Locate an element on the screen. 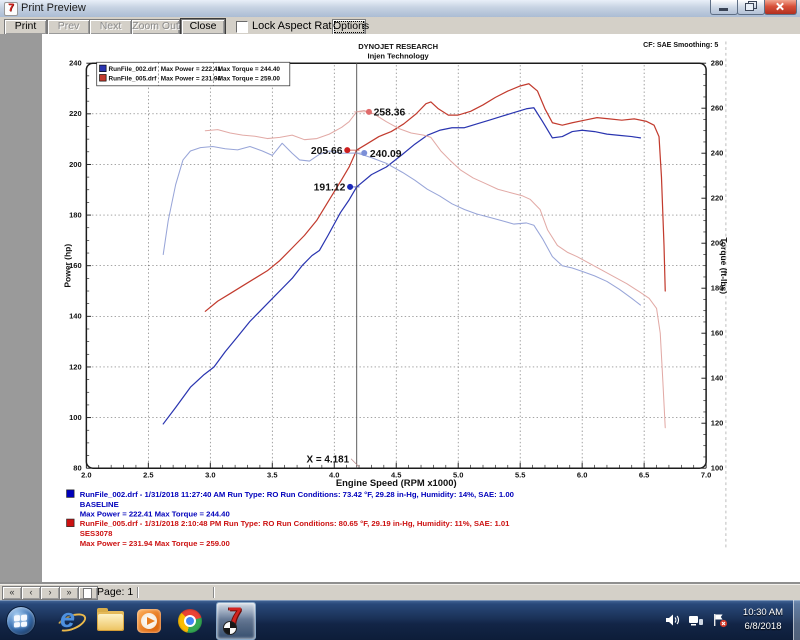 This screenshot has width=800, height=640. svg-text: 280 is located at coordinates (717, 63).